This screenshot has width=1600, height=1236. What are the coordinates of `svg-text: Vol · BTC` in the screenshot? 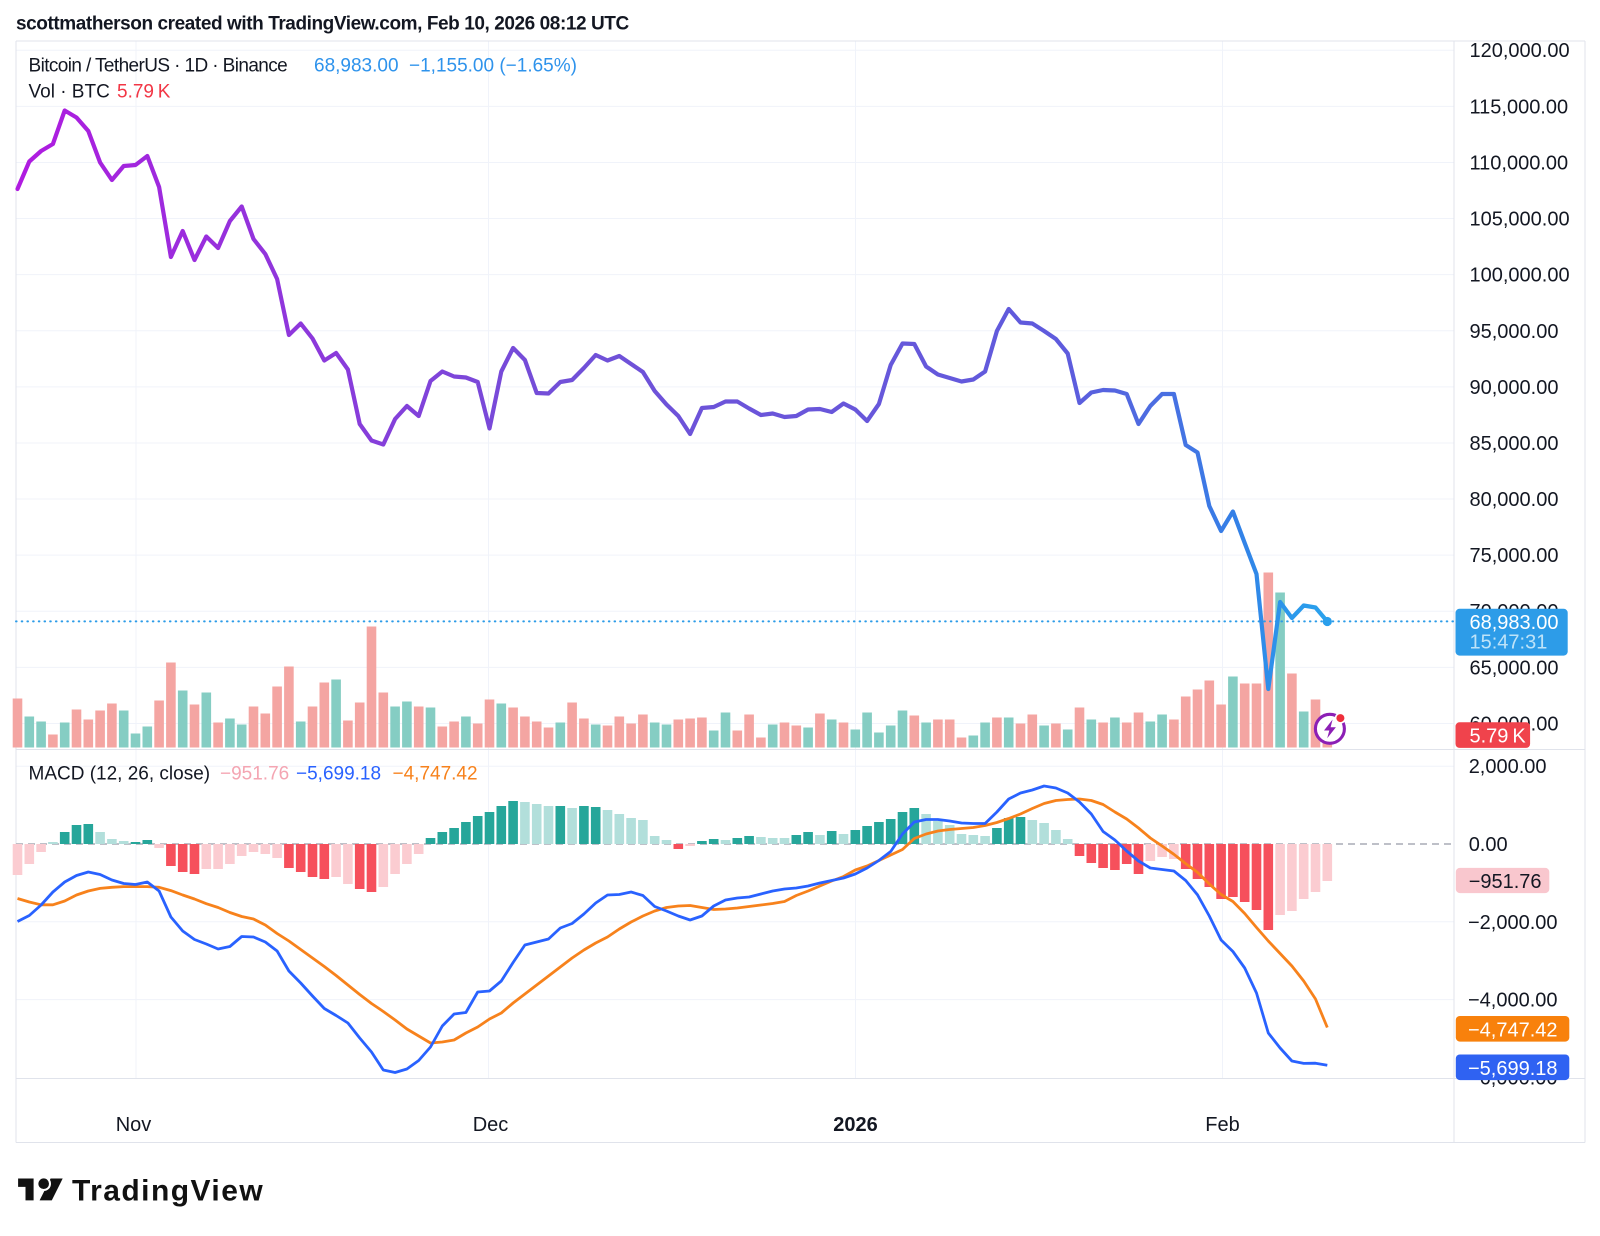 It's located at (69, 92).